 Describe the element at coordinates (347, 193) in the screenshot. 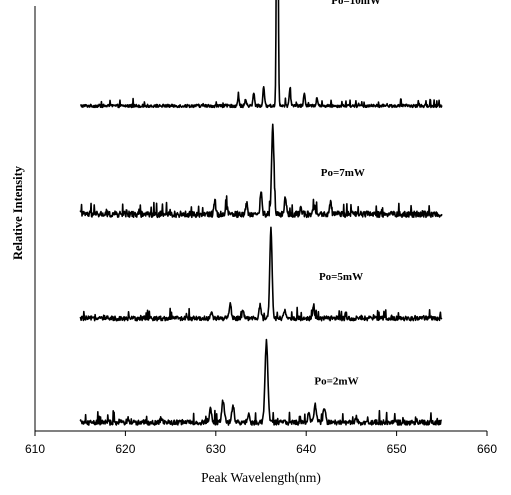

I see `series-labels: Po=10mW Po=7mW Po=5mW Po=2mW` at that location.